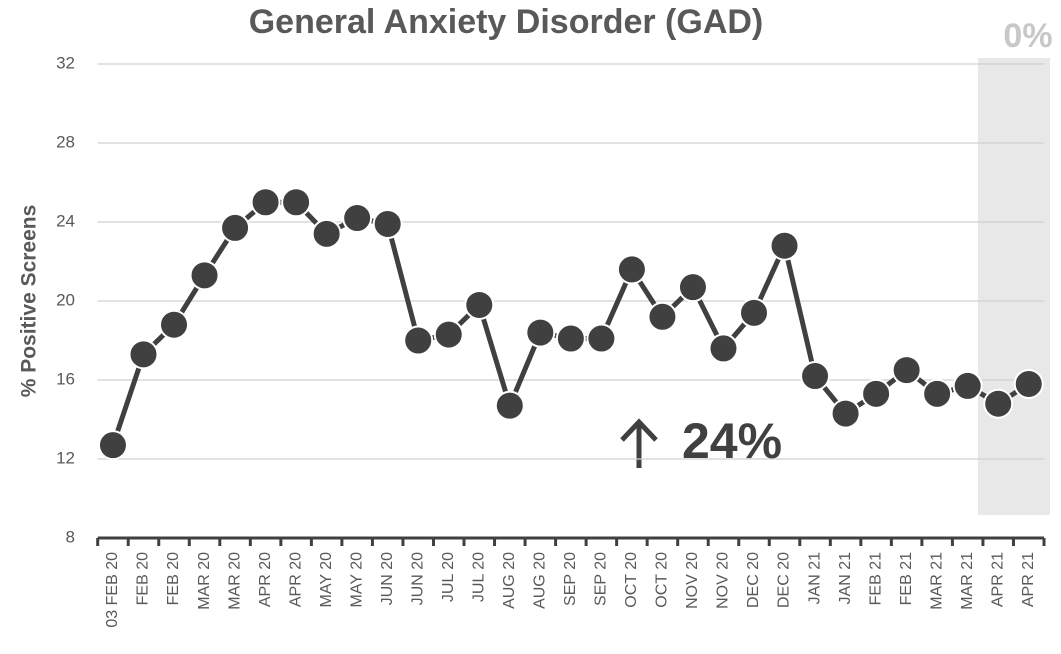  I want to click on y-tick-label: 16, so click(65, 378).